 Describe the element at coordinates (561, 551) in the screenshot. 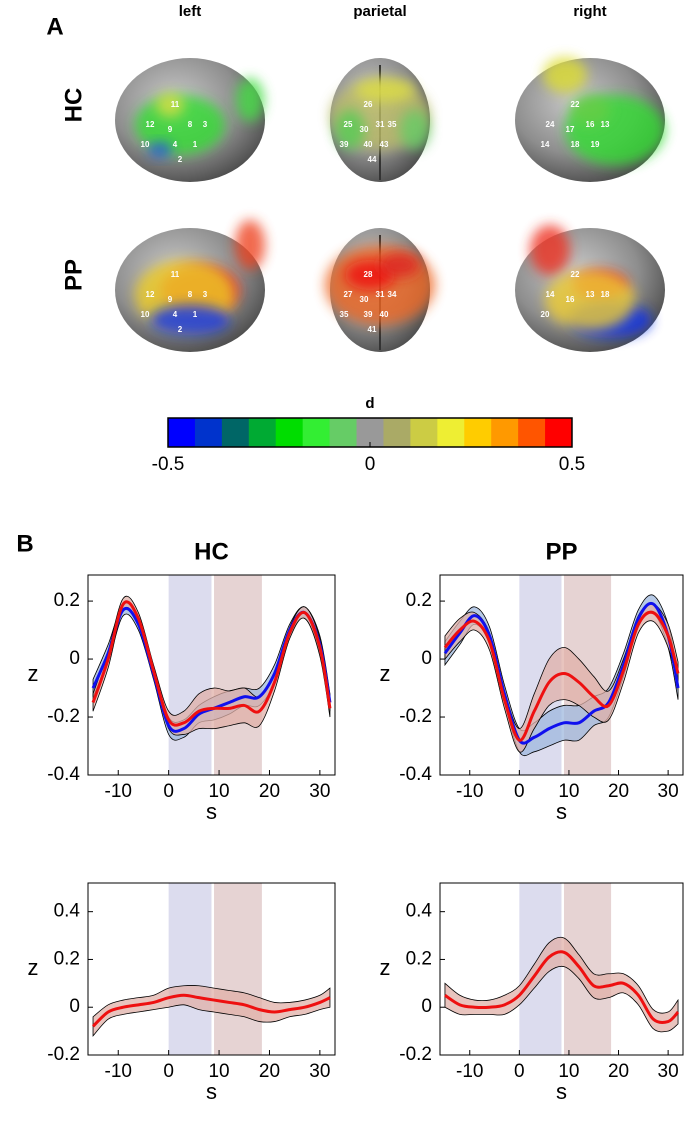

I see `chart-title: PP` at that location.